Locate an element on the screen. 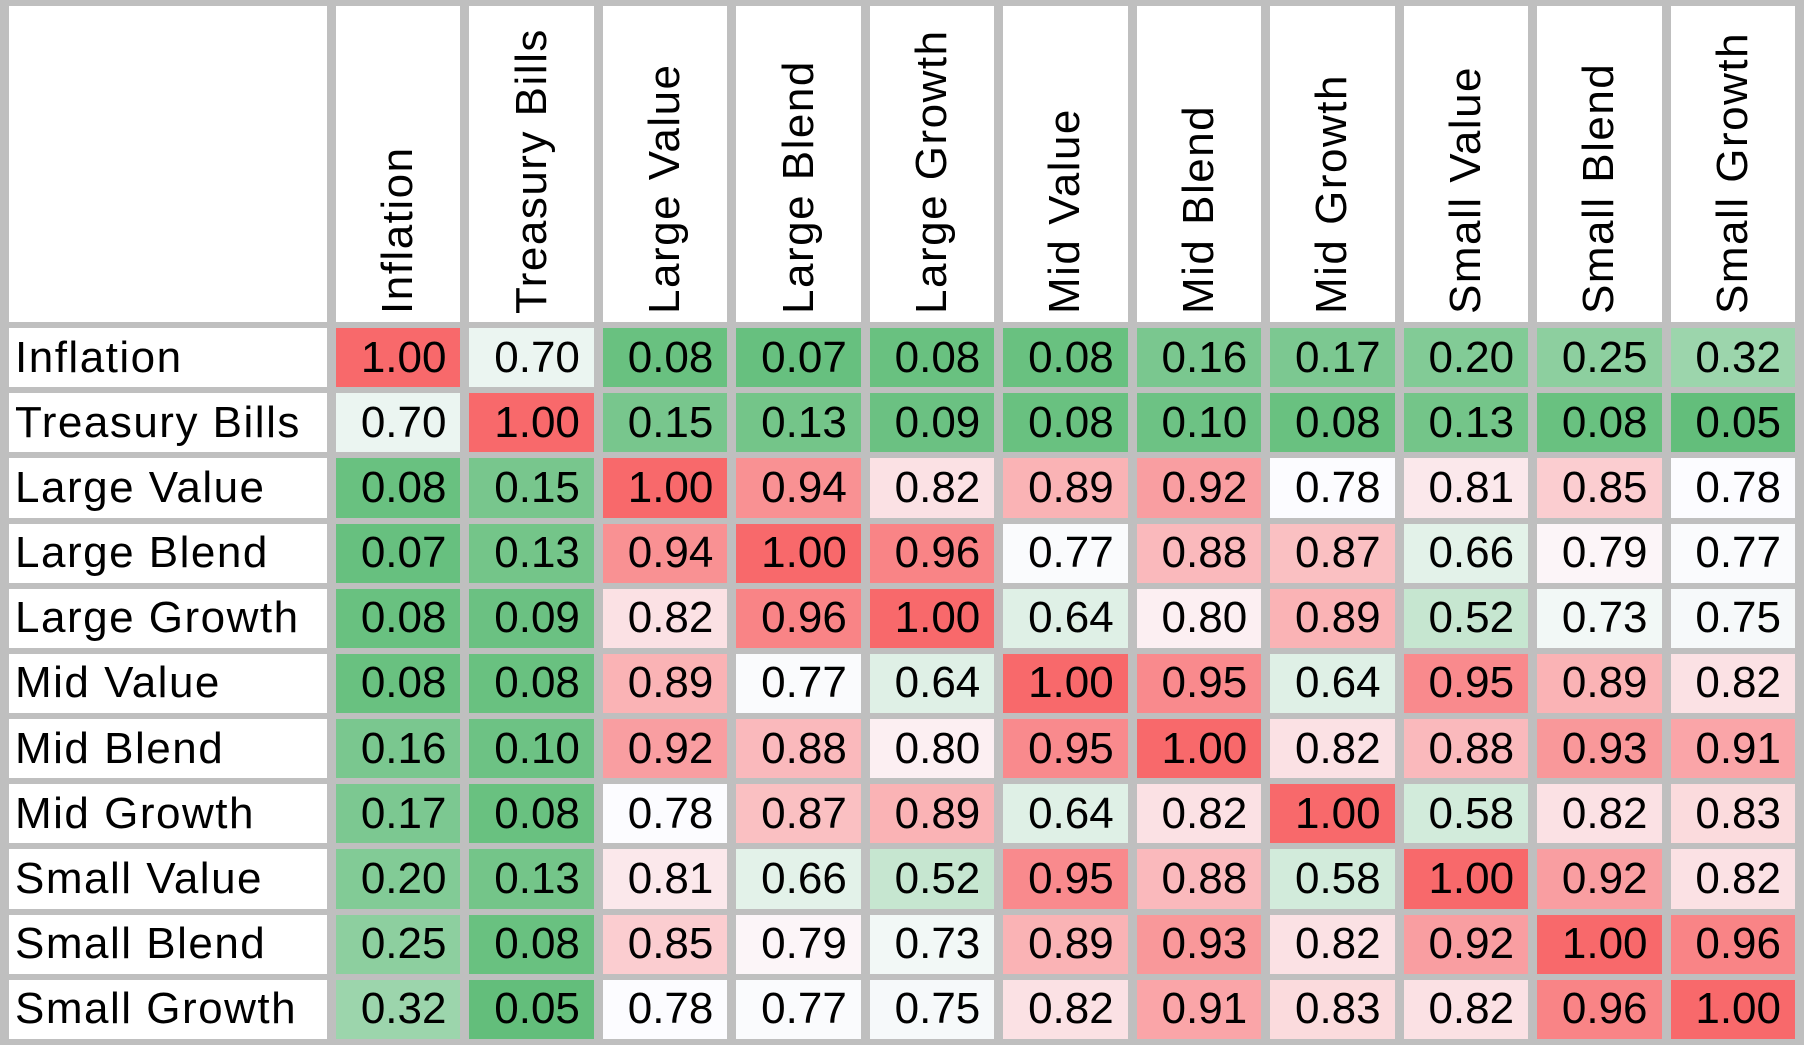 Image resolution: width=1804 pixels, height=1045 pixels. matrix-cell: 0.16 is located at coordinates (398, 749).